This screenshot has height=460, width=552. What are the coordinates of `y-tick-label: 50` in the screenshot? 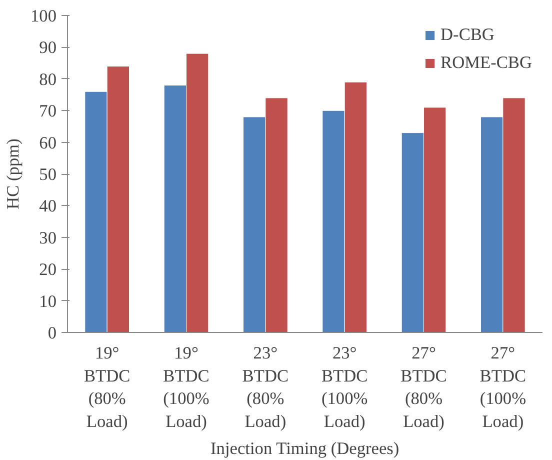 It's located at (47, 174).